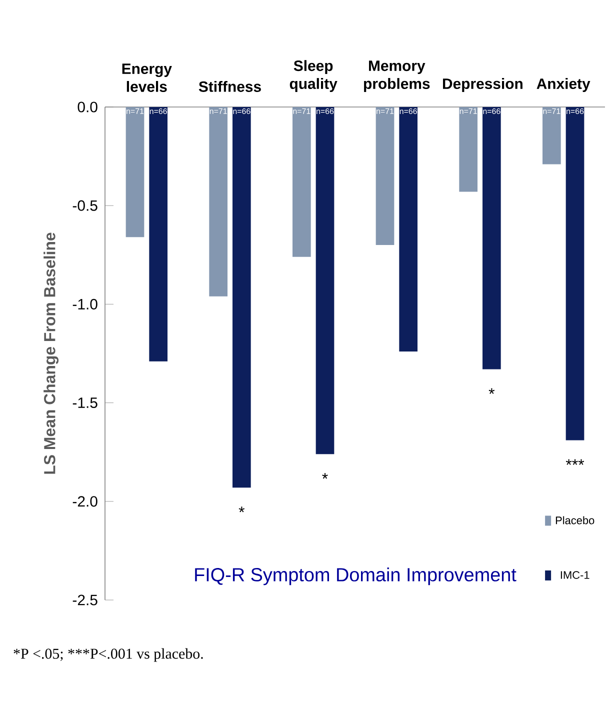 This screenshot has height=719, width=610. Describe the element at coordinates (85, 501) in the screenshot. I see `y-tick-label: -2.0` at that location.